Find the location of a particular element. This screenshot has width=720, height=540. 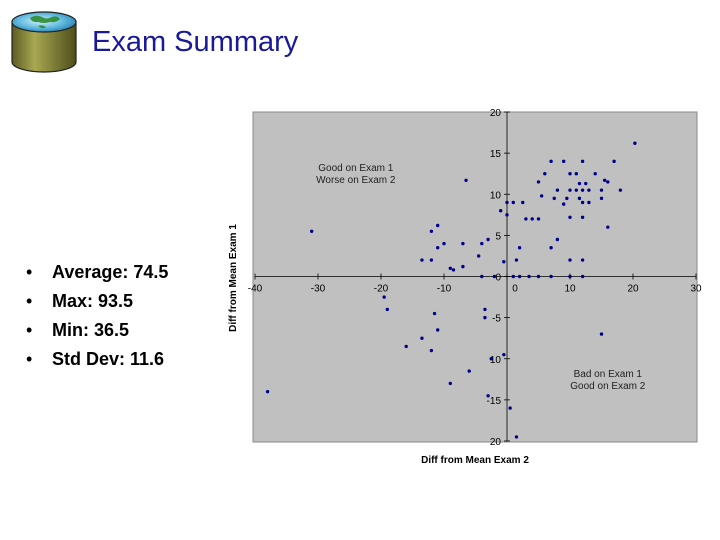

slide-title: Exam Summary is located at coordinates (195, 42).